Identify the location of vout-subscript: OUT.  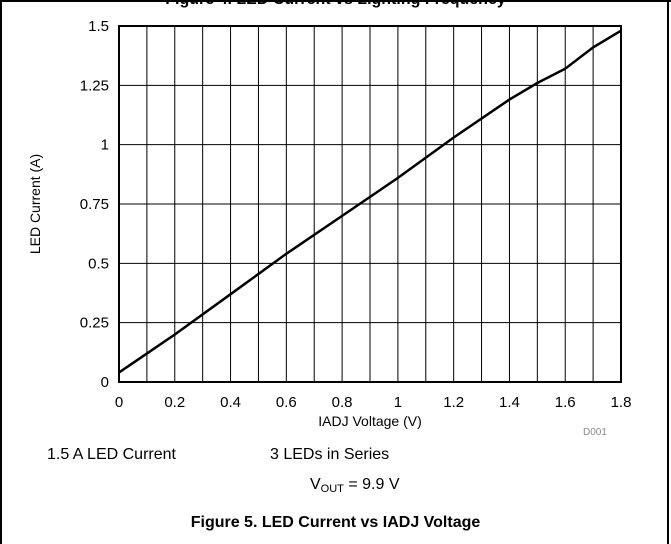
(332, 489).